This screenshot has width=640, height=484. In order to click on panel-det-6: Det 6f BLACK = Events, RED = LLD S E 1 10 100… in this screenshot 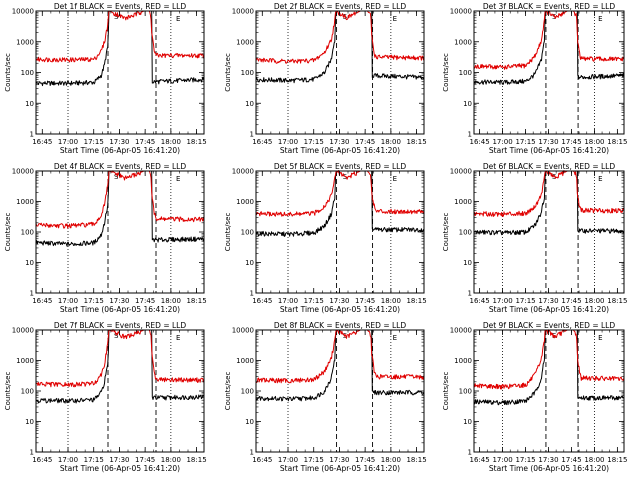, I will do `click(534, 238)`.